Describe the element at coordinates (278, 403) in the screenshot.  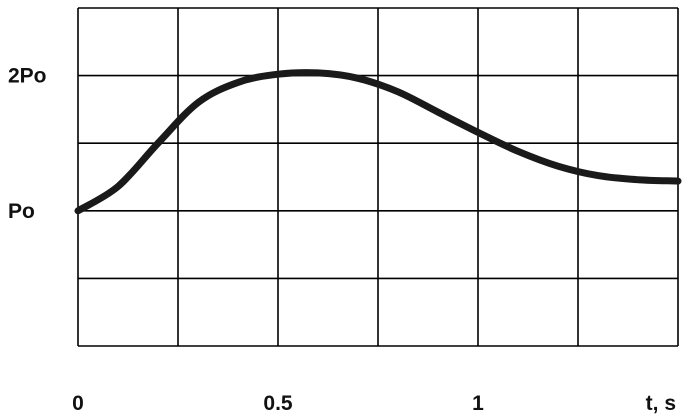
I see `x-tick-label: 0.5` at that location.